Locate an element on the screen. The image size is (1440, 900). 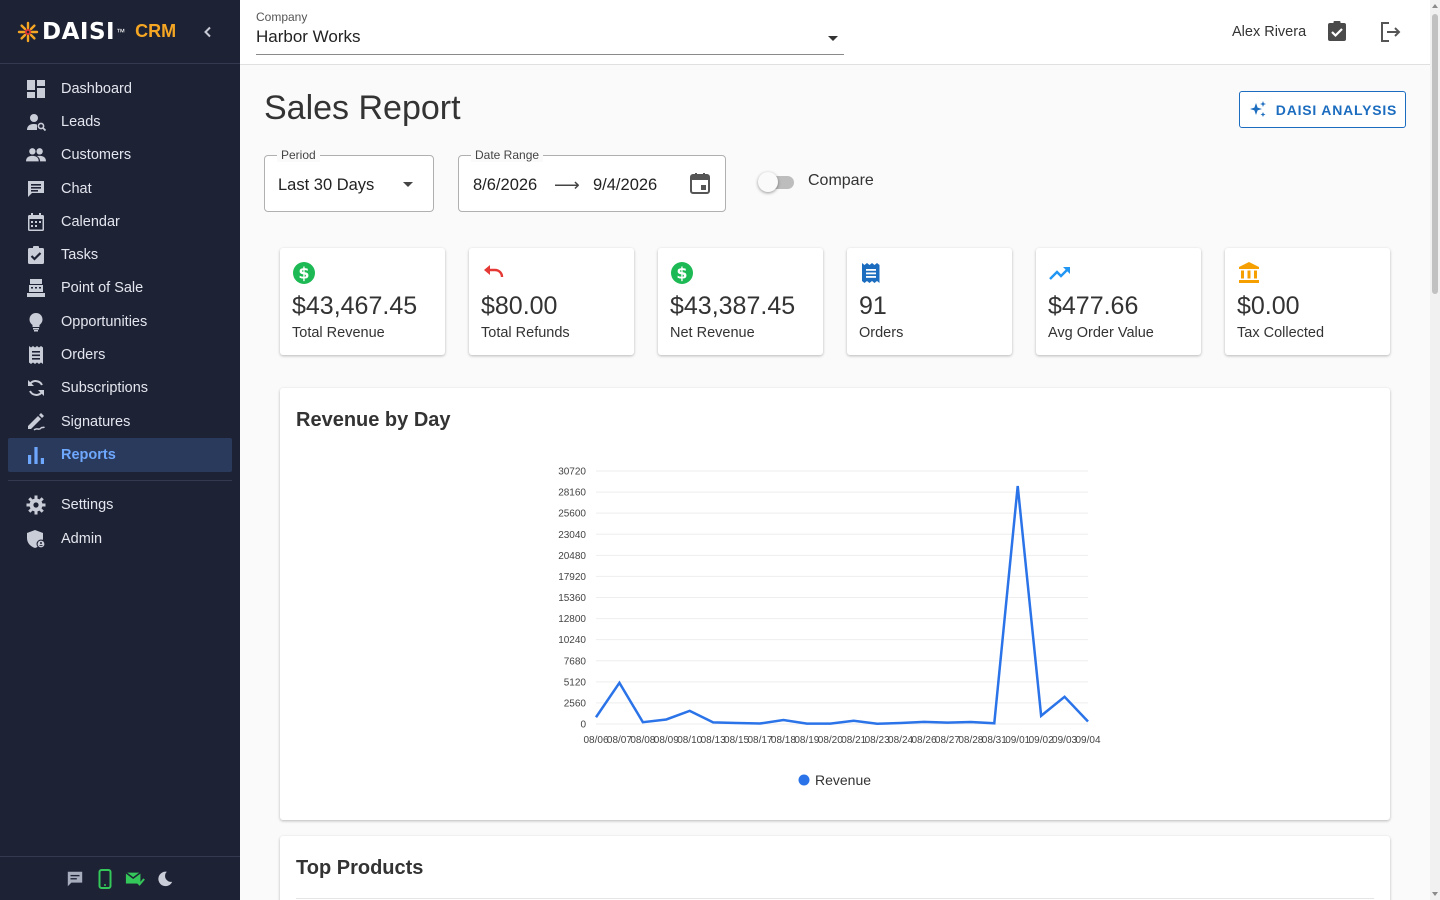
sidebar-item-dashboard: Dashboard is located at coordinates (116, 88).